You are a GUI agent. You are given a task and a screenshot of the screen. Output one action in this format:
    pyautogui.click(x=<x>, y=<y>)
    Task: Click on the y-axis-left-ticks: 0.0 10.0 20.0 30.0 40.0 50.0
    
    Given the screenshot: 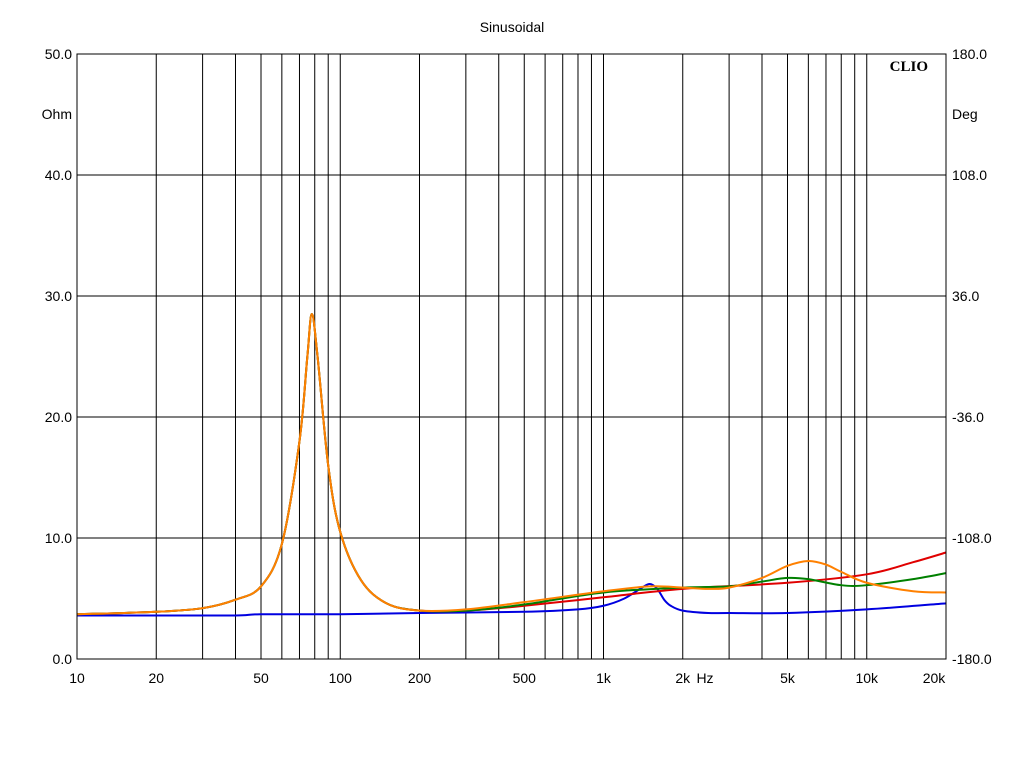 What is the action you would take?
    pyautogui.click(x=58, y=356)
    